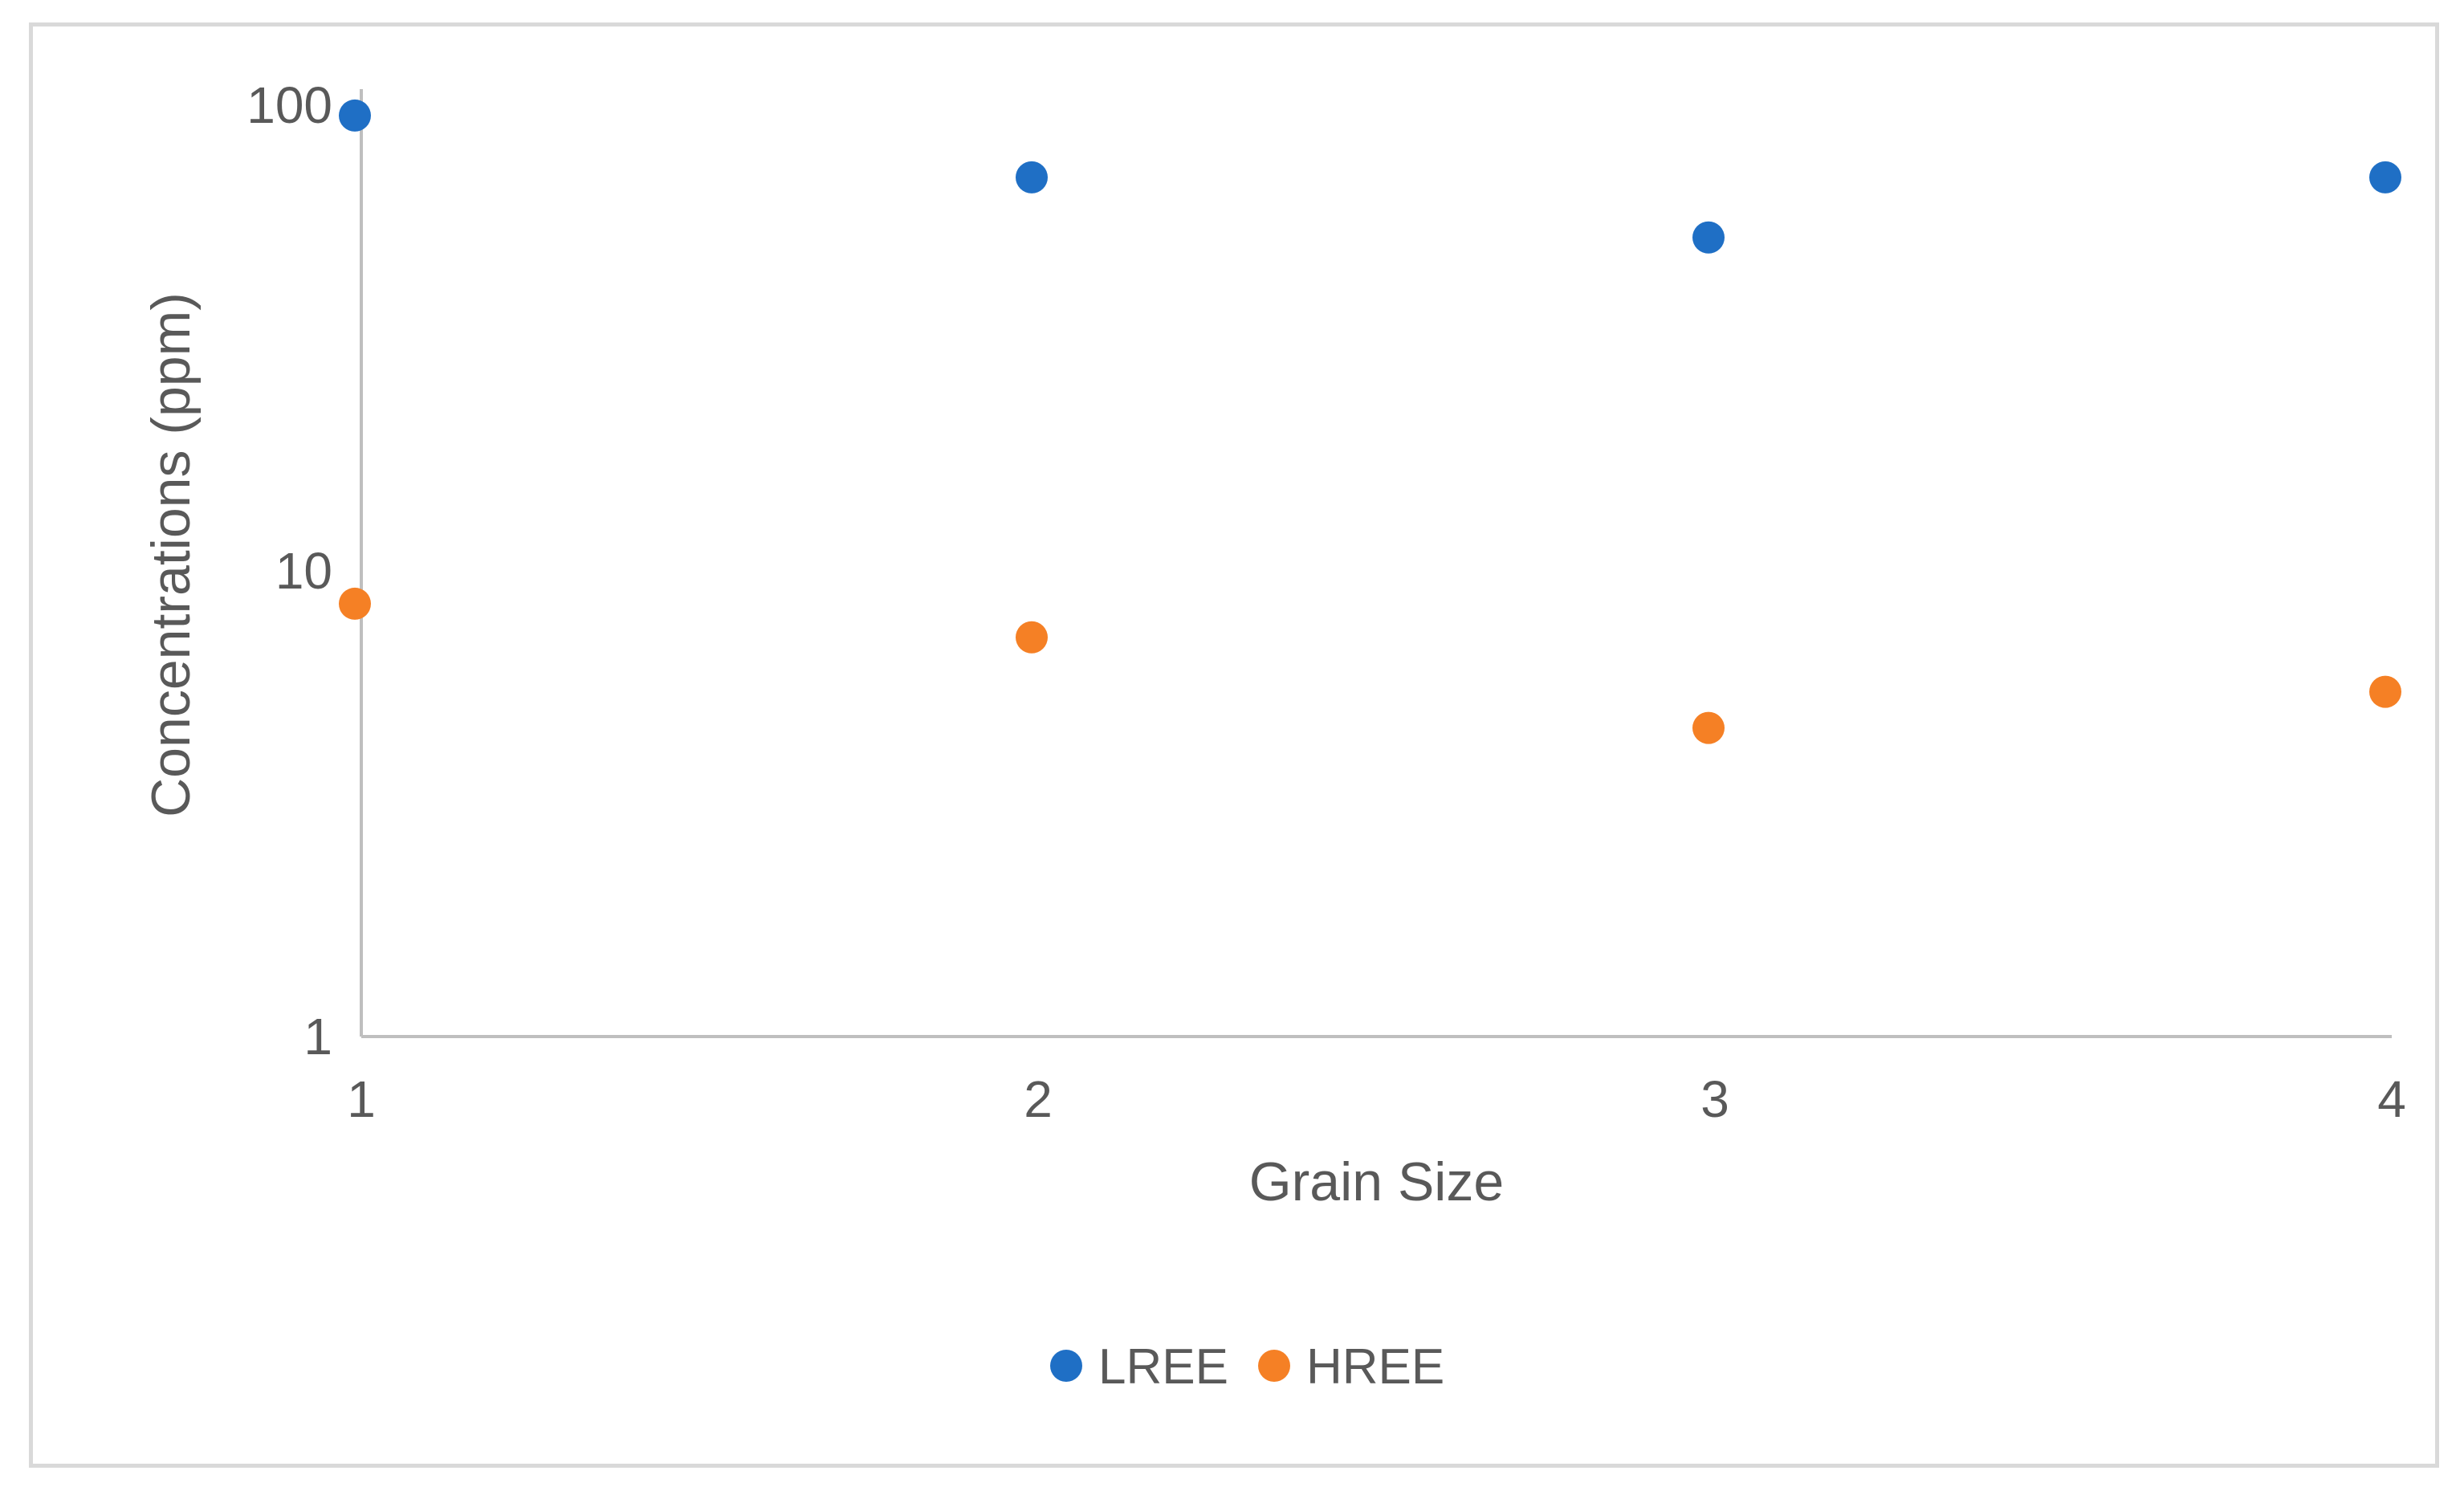  Describe the element at coordinates (303, 571) in the screenshot. I see `y-tick-label: 10` at that location.